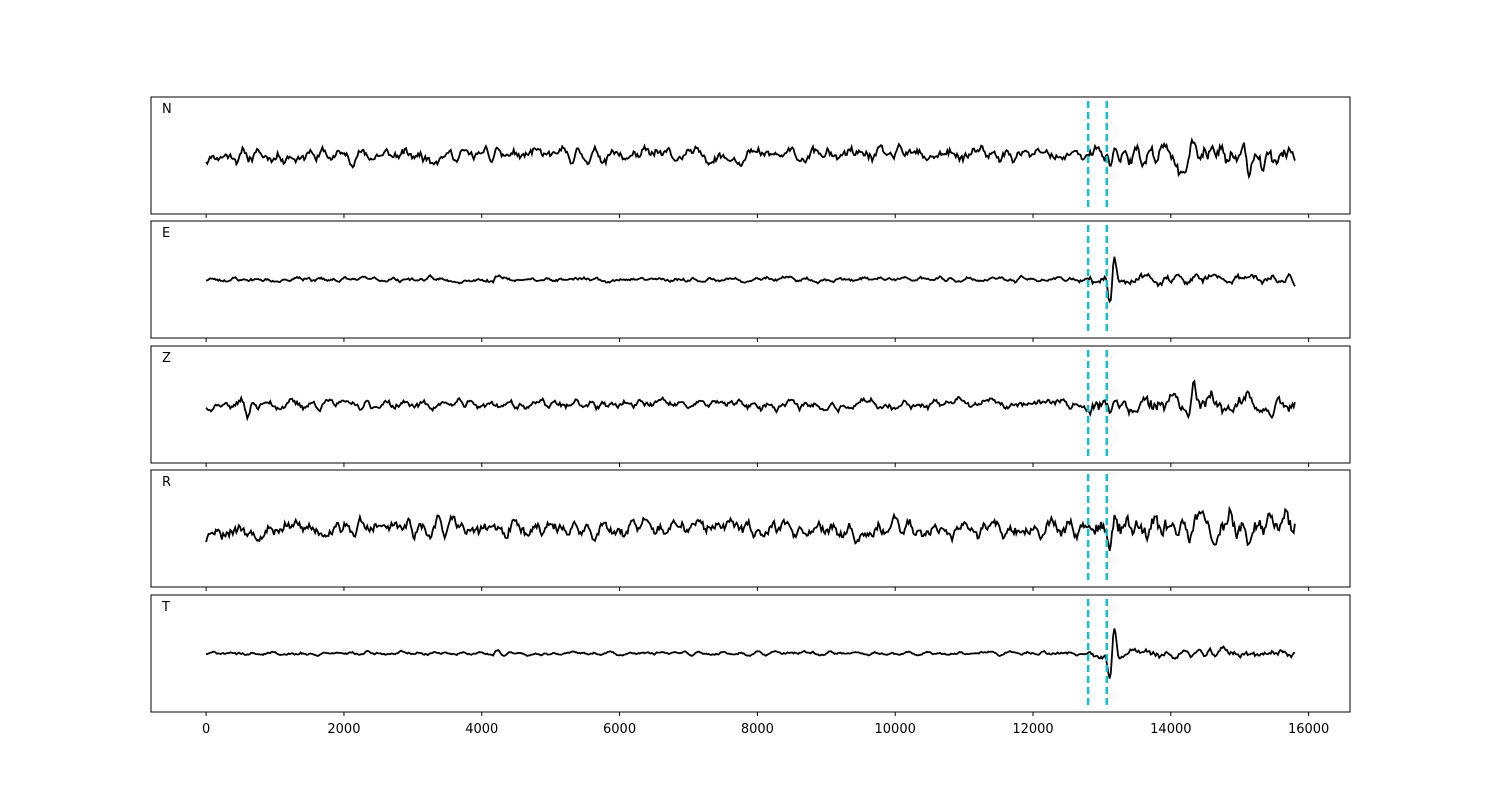 Image resolution: width=1500 pixels, height=800 pixels. Describe the element at coordinates (750, 400) in the screenshot. I see `waveform-z` at that location.